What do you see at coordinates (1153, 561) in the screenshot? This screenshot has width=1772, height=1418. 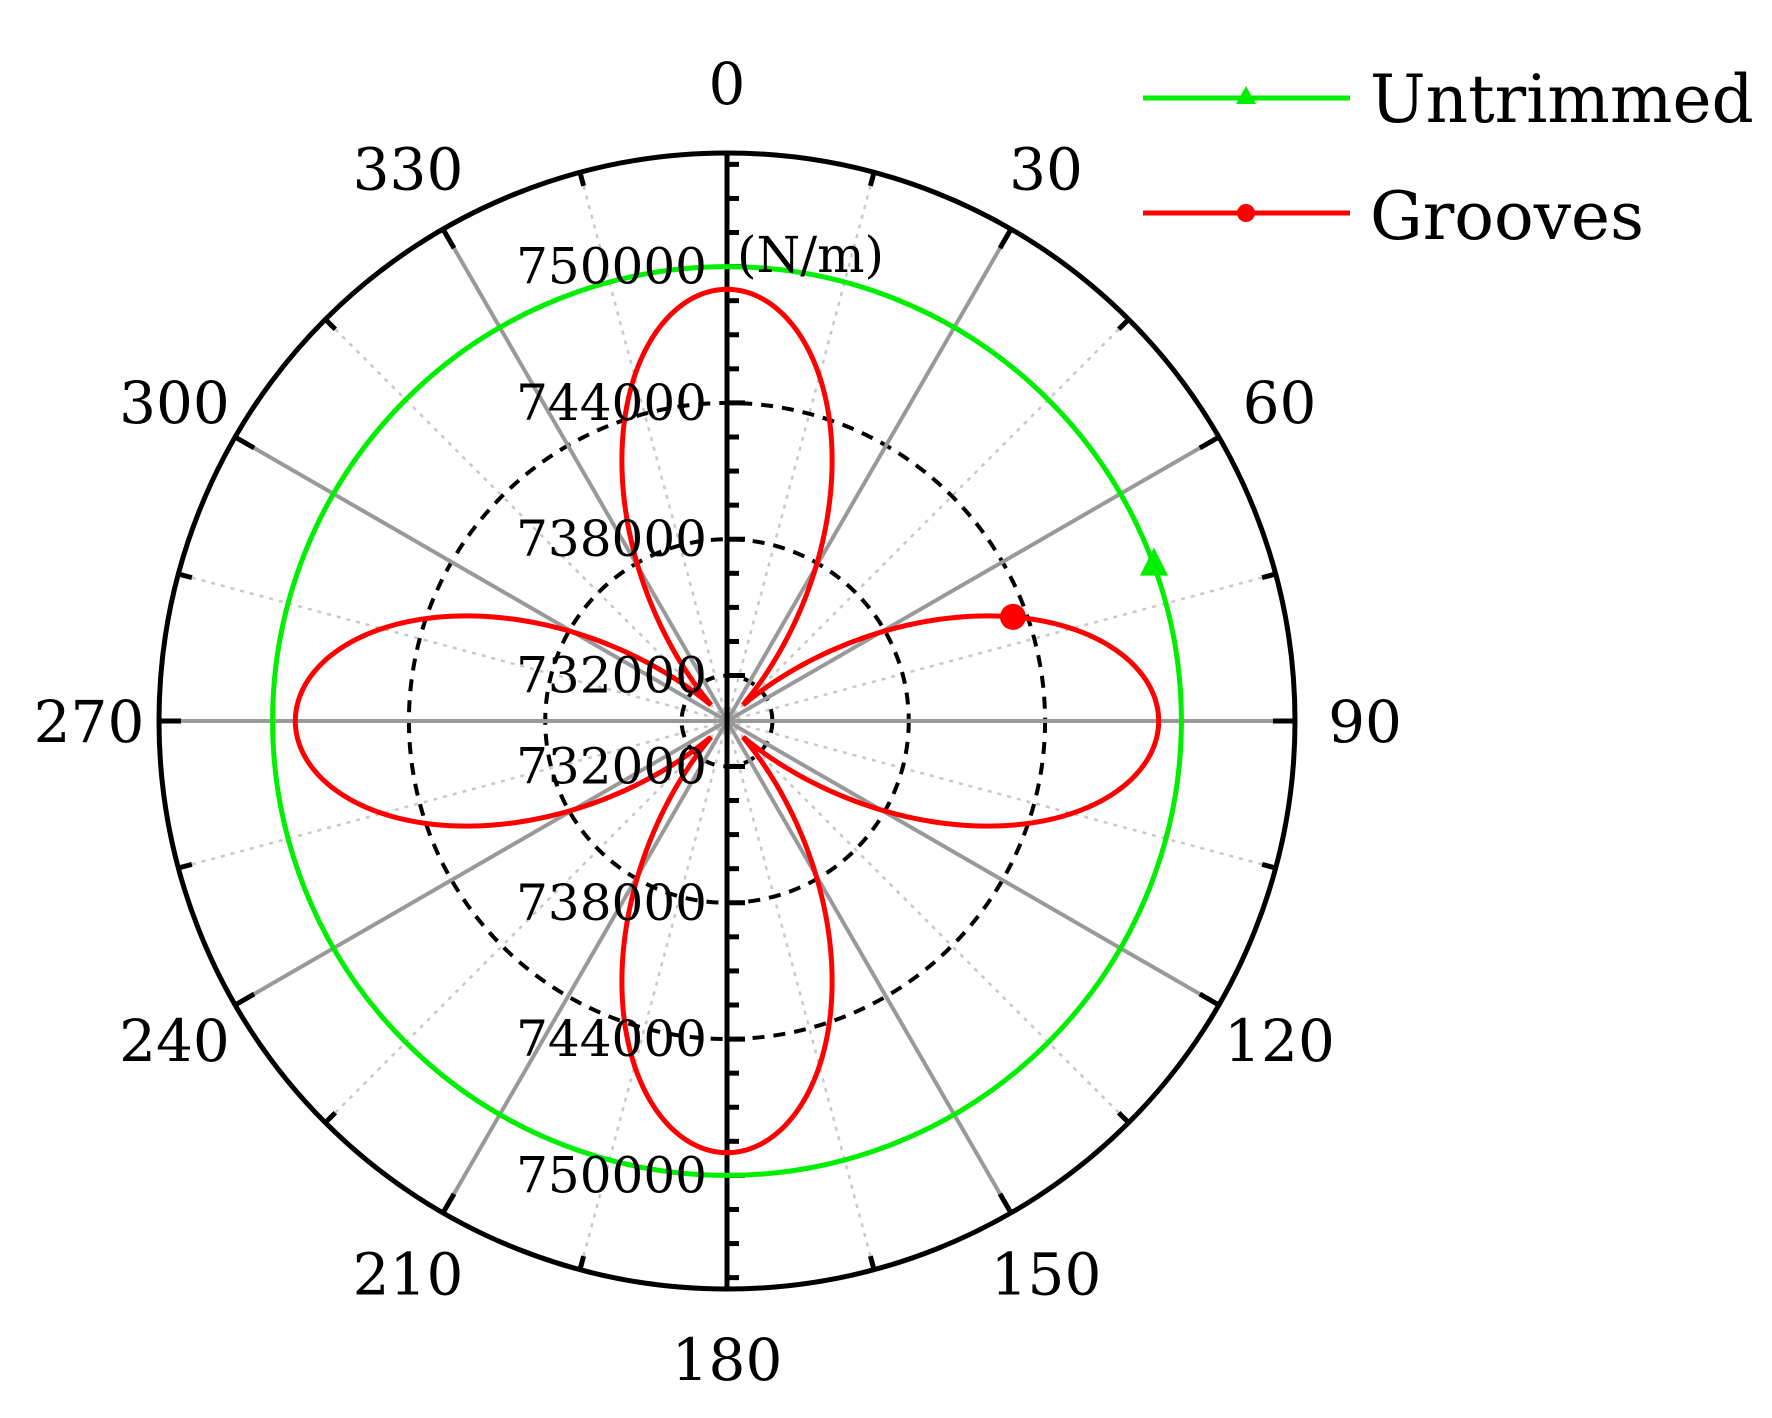 I see `marker-untrimmed-triangle-icon` at bounding box center [1153, 561].